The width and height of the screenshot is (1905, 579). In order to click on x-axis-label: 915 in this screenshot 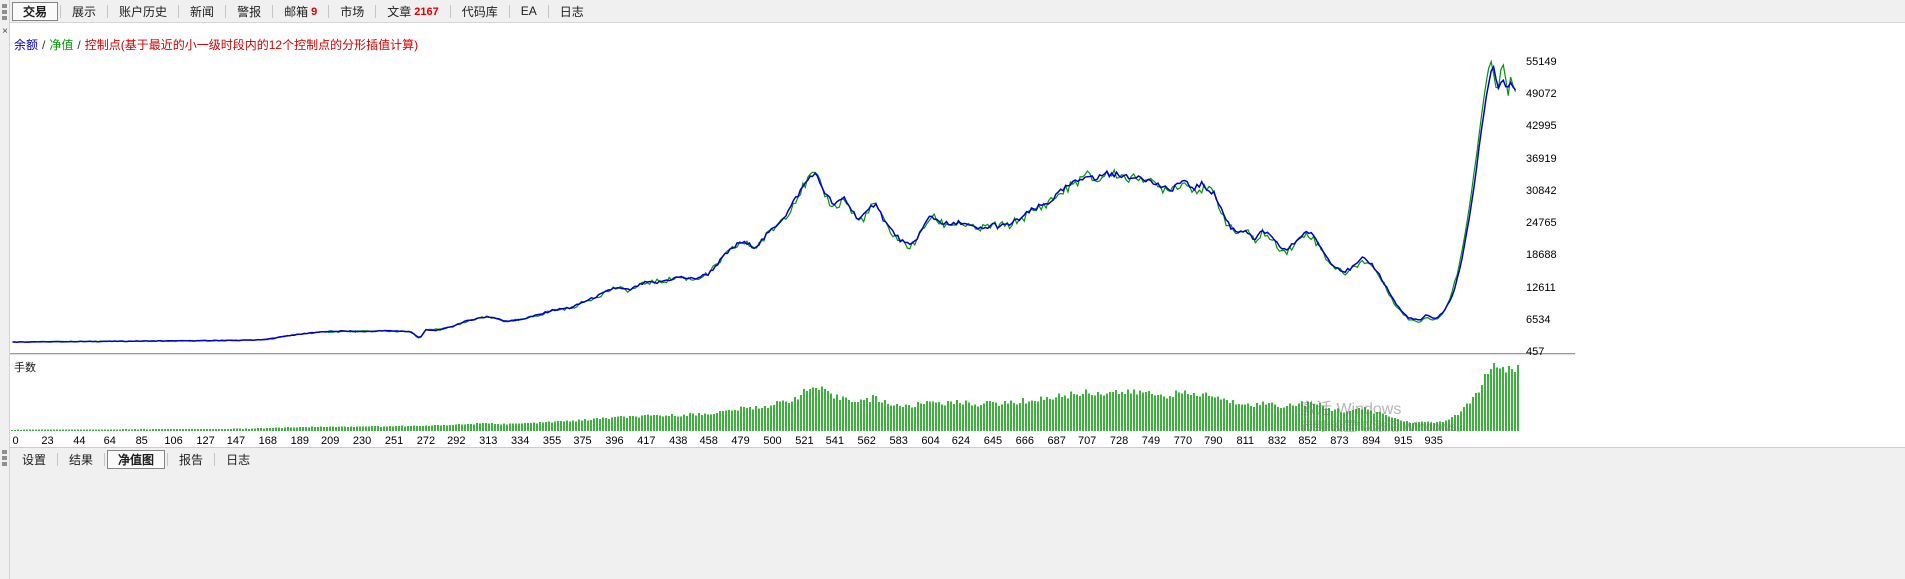, I will do `click(1403, 441)`.